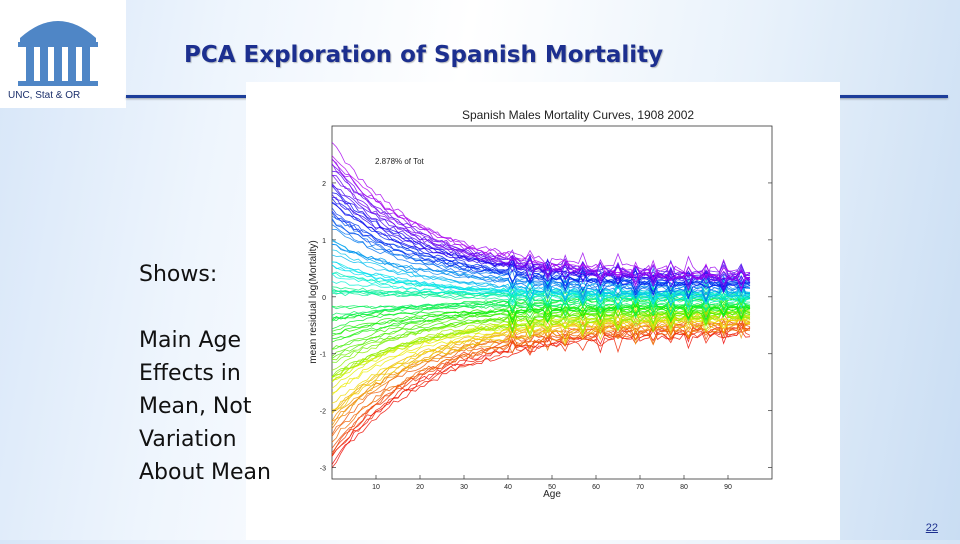 Image resolution: width=960 pixels, height=544 pixels. I want to click on y-tick-label: 0, so click(324, 298).